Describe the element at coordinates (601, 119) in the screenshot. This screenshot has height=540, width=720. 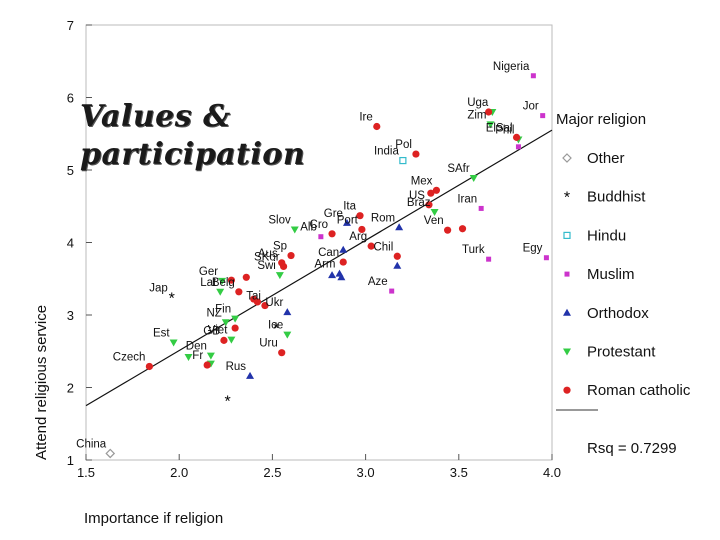
I see `legend-title: Major religion` at that location.